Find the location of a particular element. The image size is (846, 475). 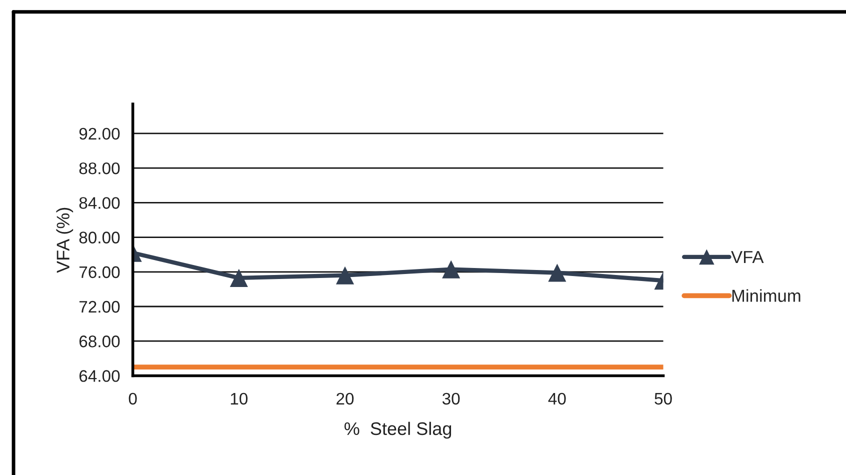

x-tick-label: 30 is located at coordinates (451, 398).